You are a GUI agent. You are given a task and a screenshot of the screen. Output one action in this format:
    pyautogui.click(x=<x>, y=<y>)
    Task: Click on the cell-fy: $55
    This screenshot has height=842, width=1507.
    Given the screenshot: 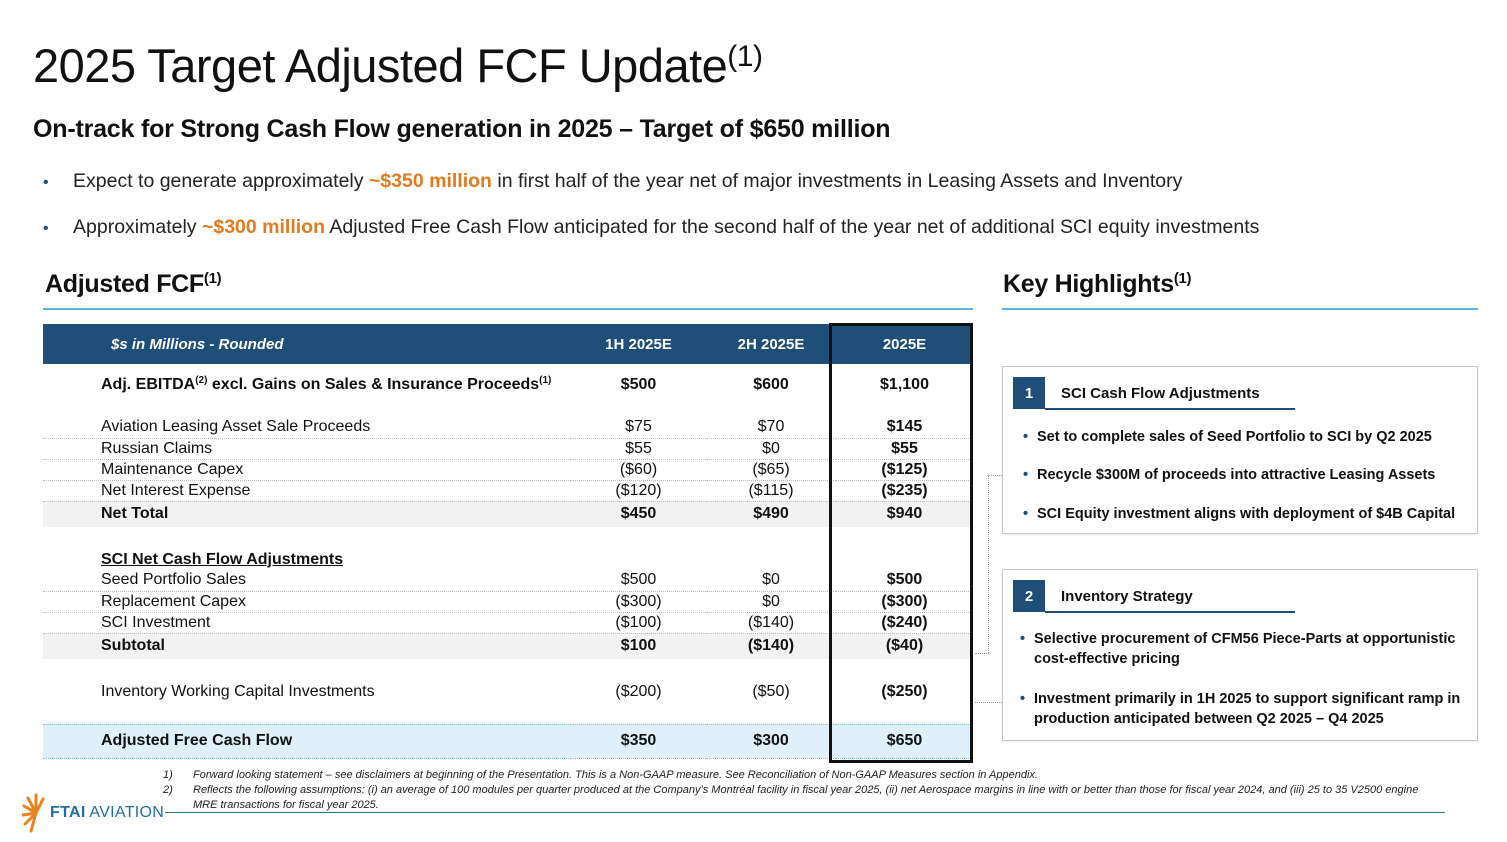 What is the action you would take?
    pyautogui.click(x=904, y=449)
    